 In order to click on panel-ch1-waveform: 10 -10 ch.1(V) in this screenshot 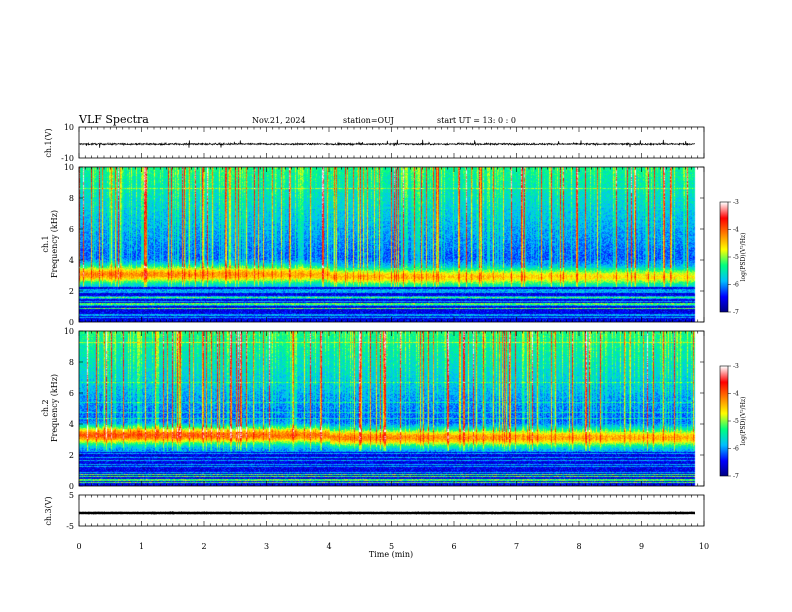, I will do `click(374, 143)`.